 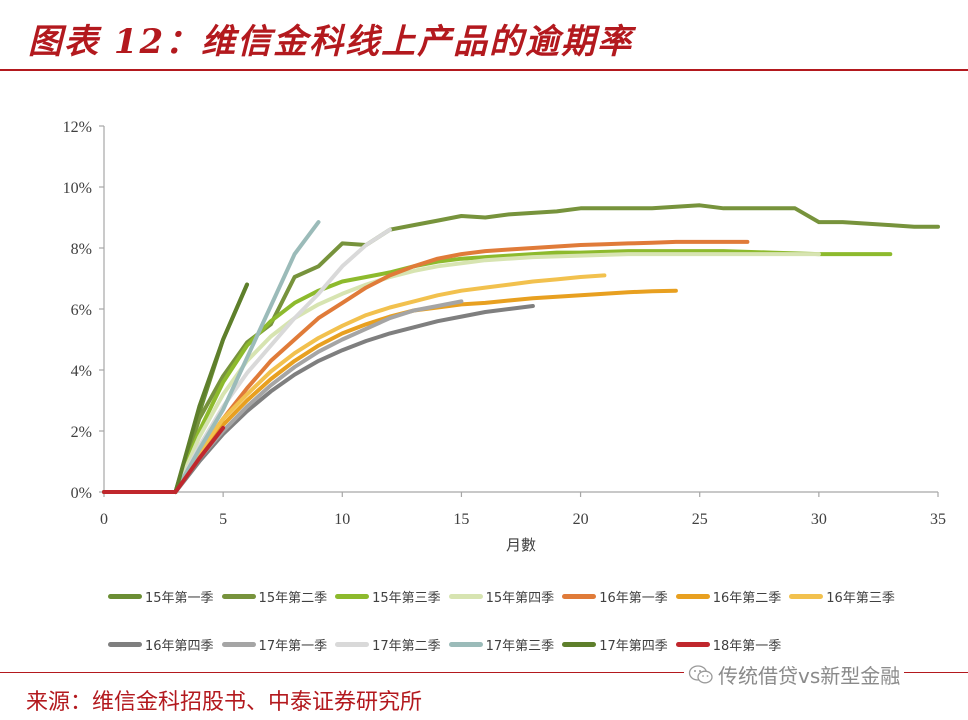 I want to click on x-tick-label: 25, so click(x=700, y=519).